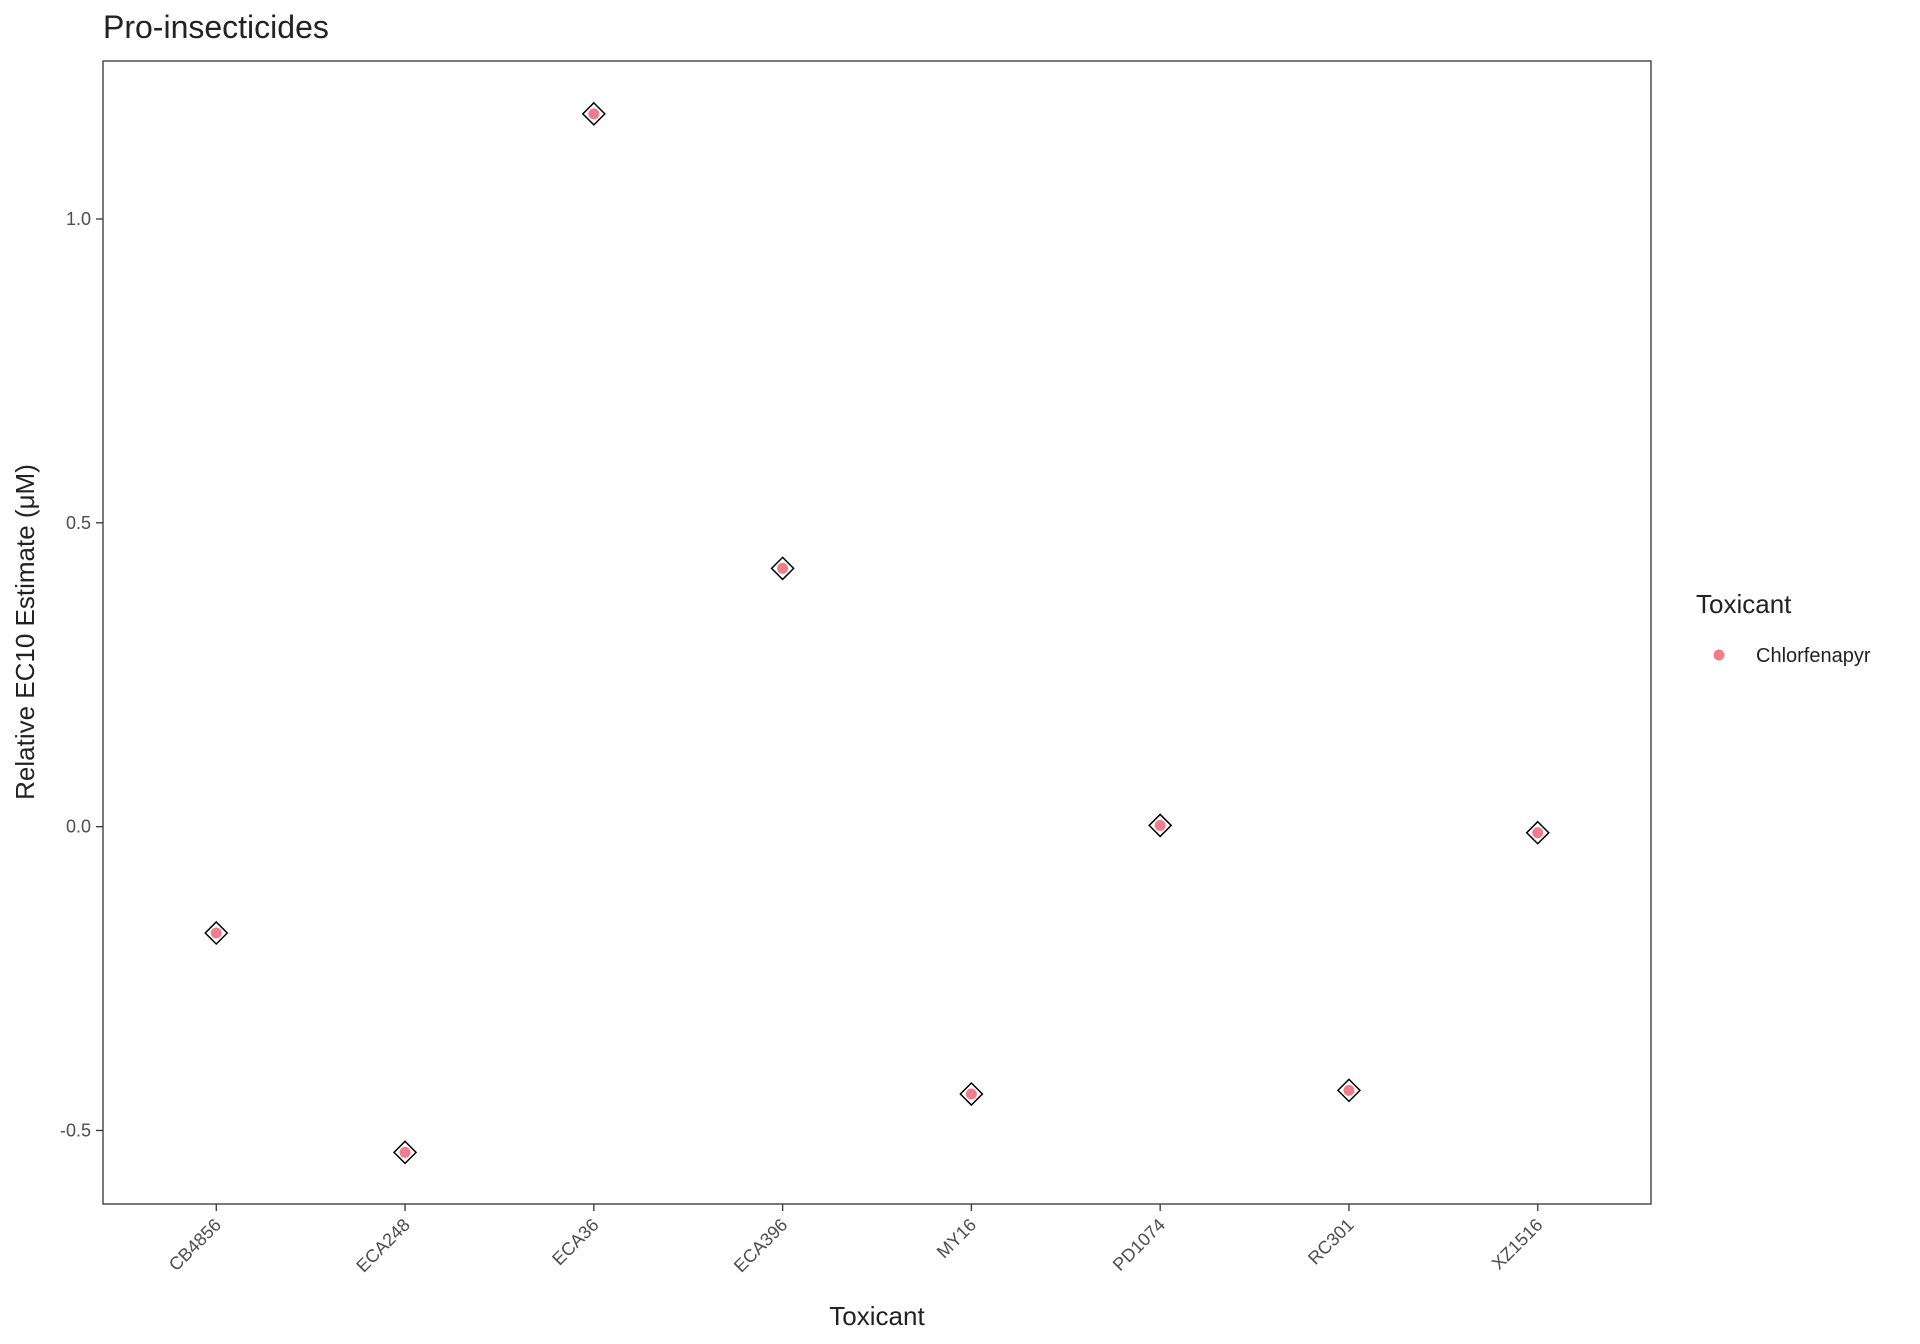 The height and width of the screenshot is (1344, 1920). Describe the element at coordinates (956, 1238) in the screenshot. I see `x-tick-label: MY16` at that location.